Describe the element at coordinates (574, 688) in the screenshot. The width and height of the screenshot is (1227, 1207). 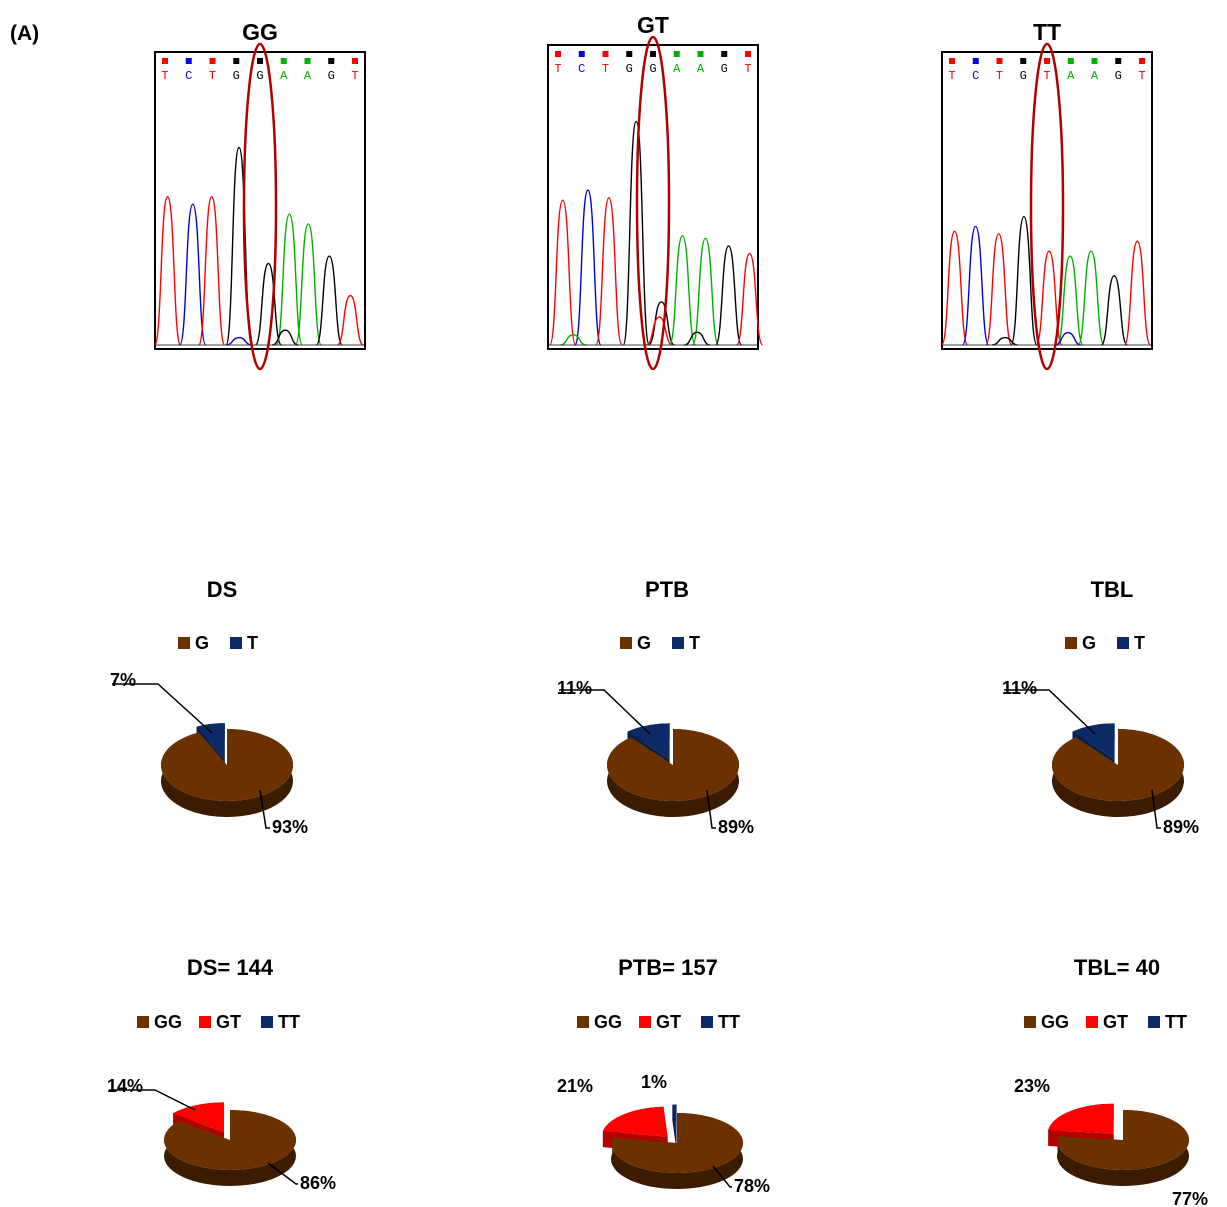
I see `data-label: 11%` at that location.